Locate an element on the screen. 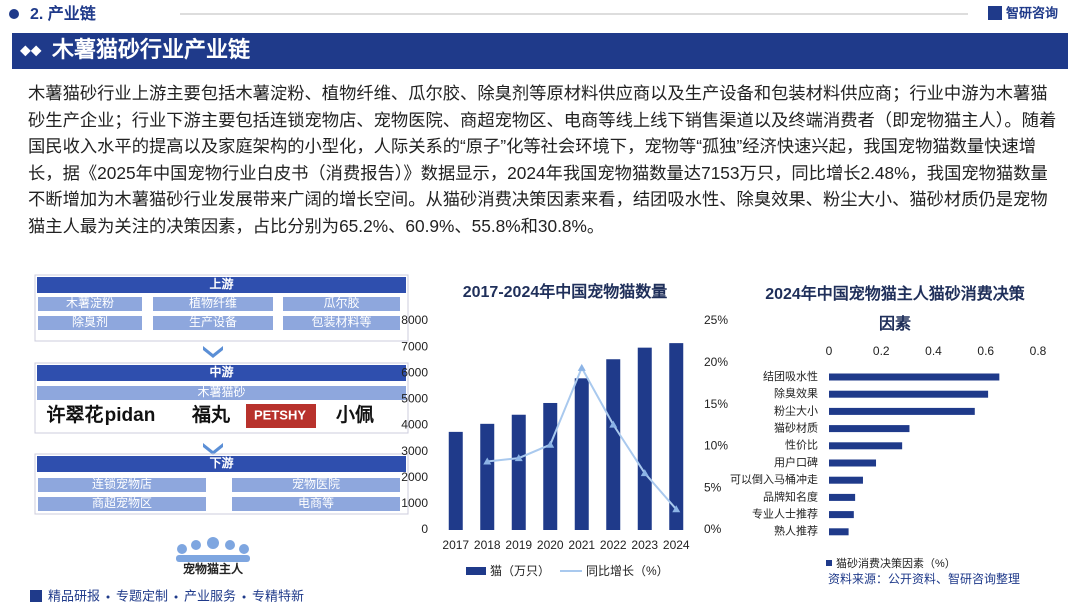  arrow is located at coordinates (213, 352).